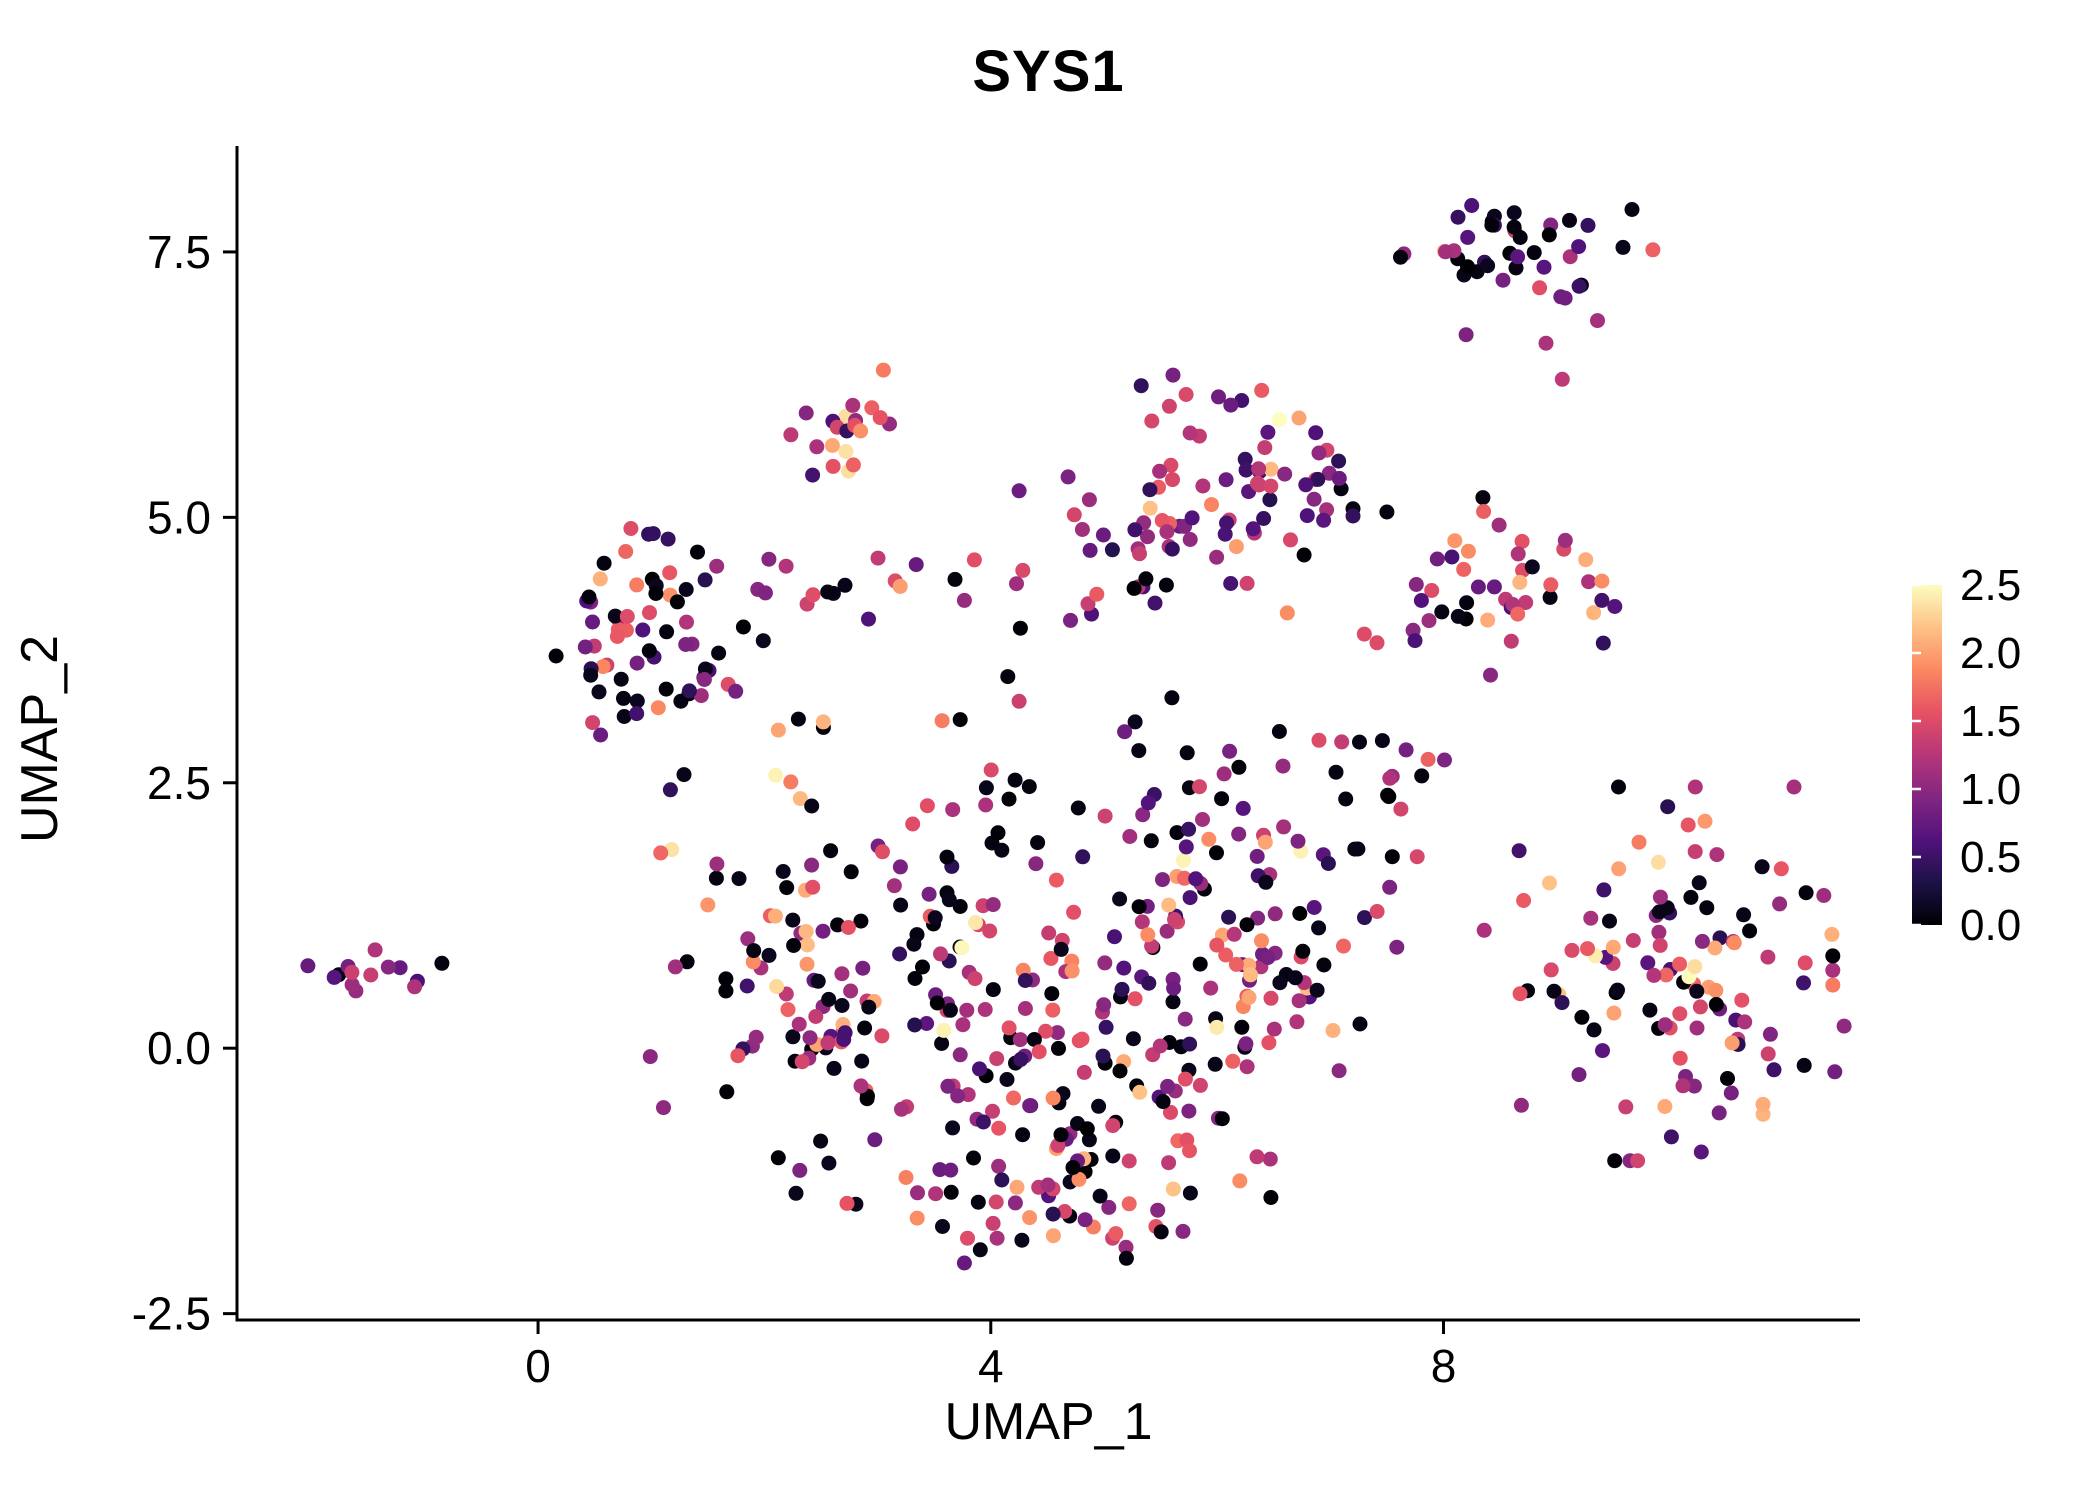 The image size is (2100, 1500). What do you see at coordinates (1048, 1422) in the screenshot?
I see `x-axis-label: UMAP_1` at bounding box center [1048, 1422].